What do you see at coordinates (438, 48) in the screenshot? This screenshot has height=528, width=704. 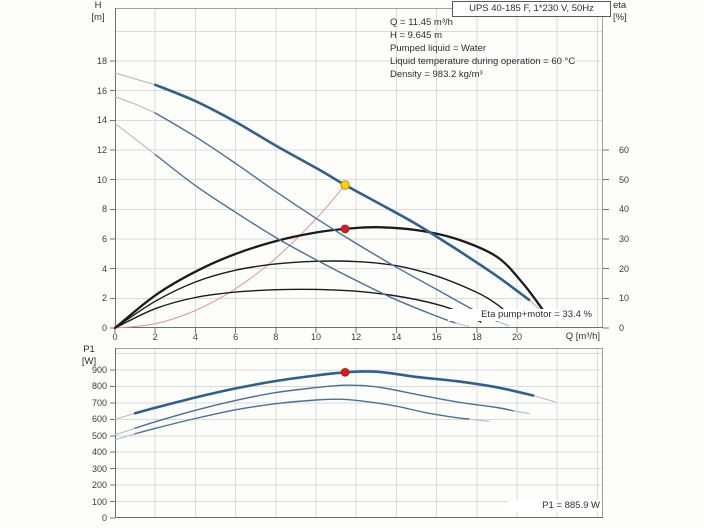 I see `info-line-liquid: Pumped liquid = Water` at bounding box center [438, 48].